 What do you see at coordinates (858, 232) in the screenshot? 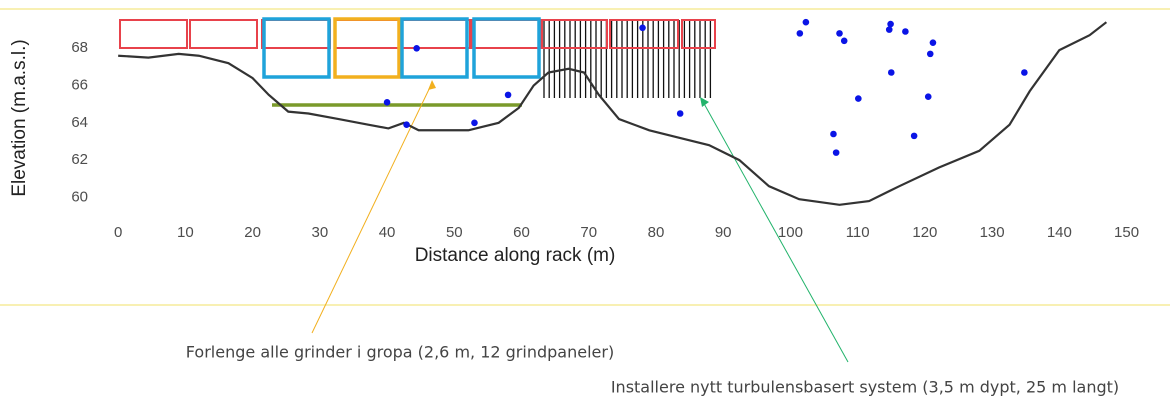
I see `x-tick-label: 110` at bounding box center [858, 232].